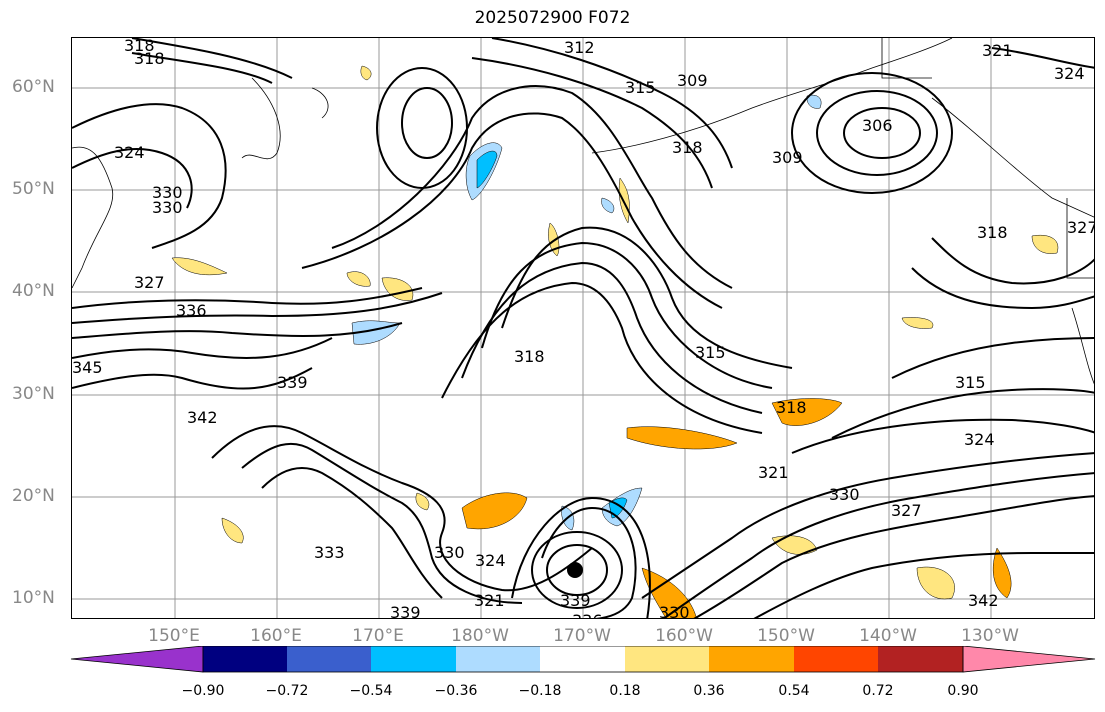 The width and height of the screenshot is (1105, 712). What do you see at coordinates (33, 87) in the screenshot?
I see `lat-label-60n: 60°N` at bounding box center [33, 87].